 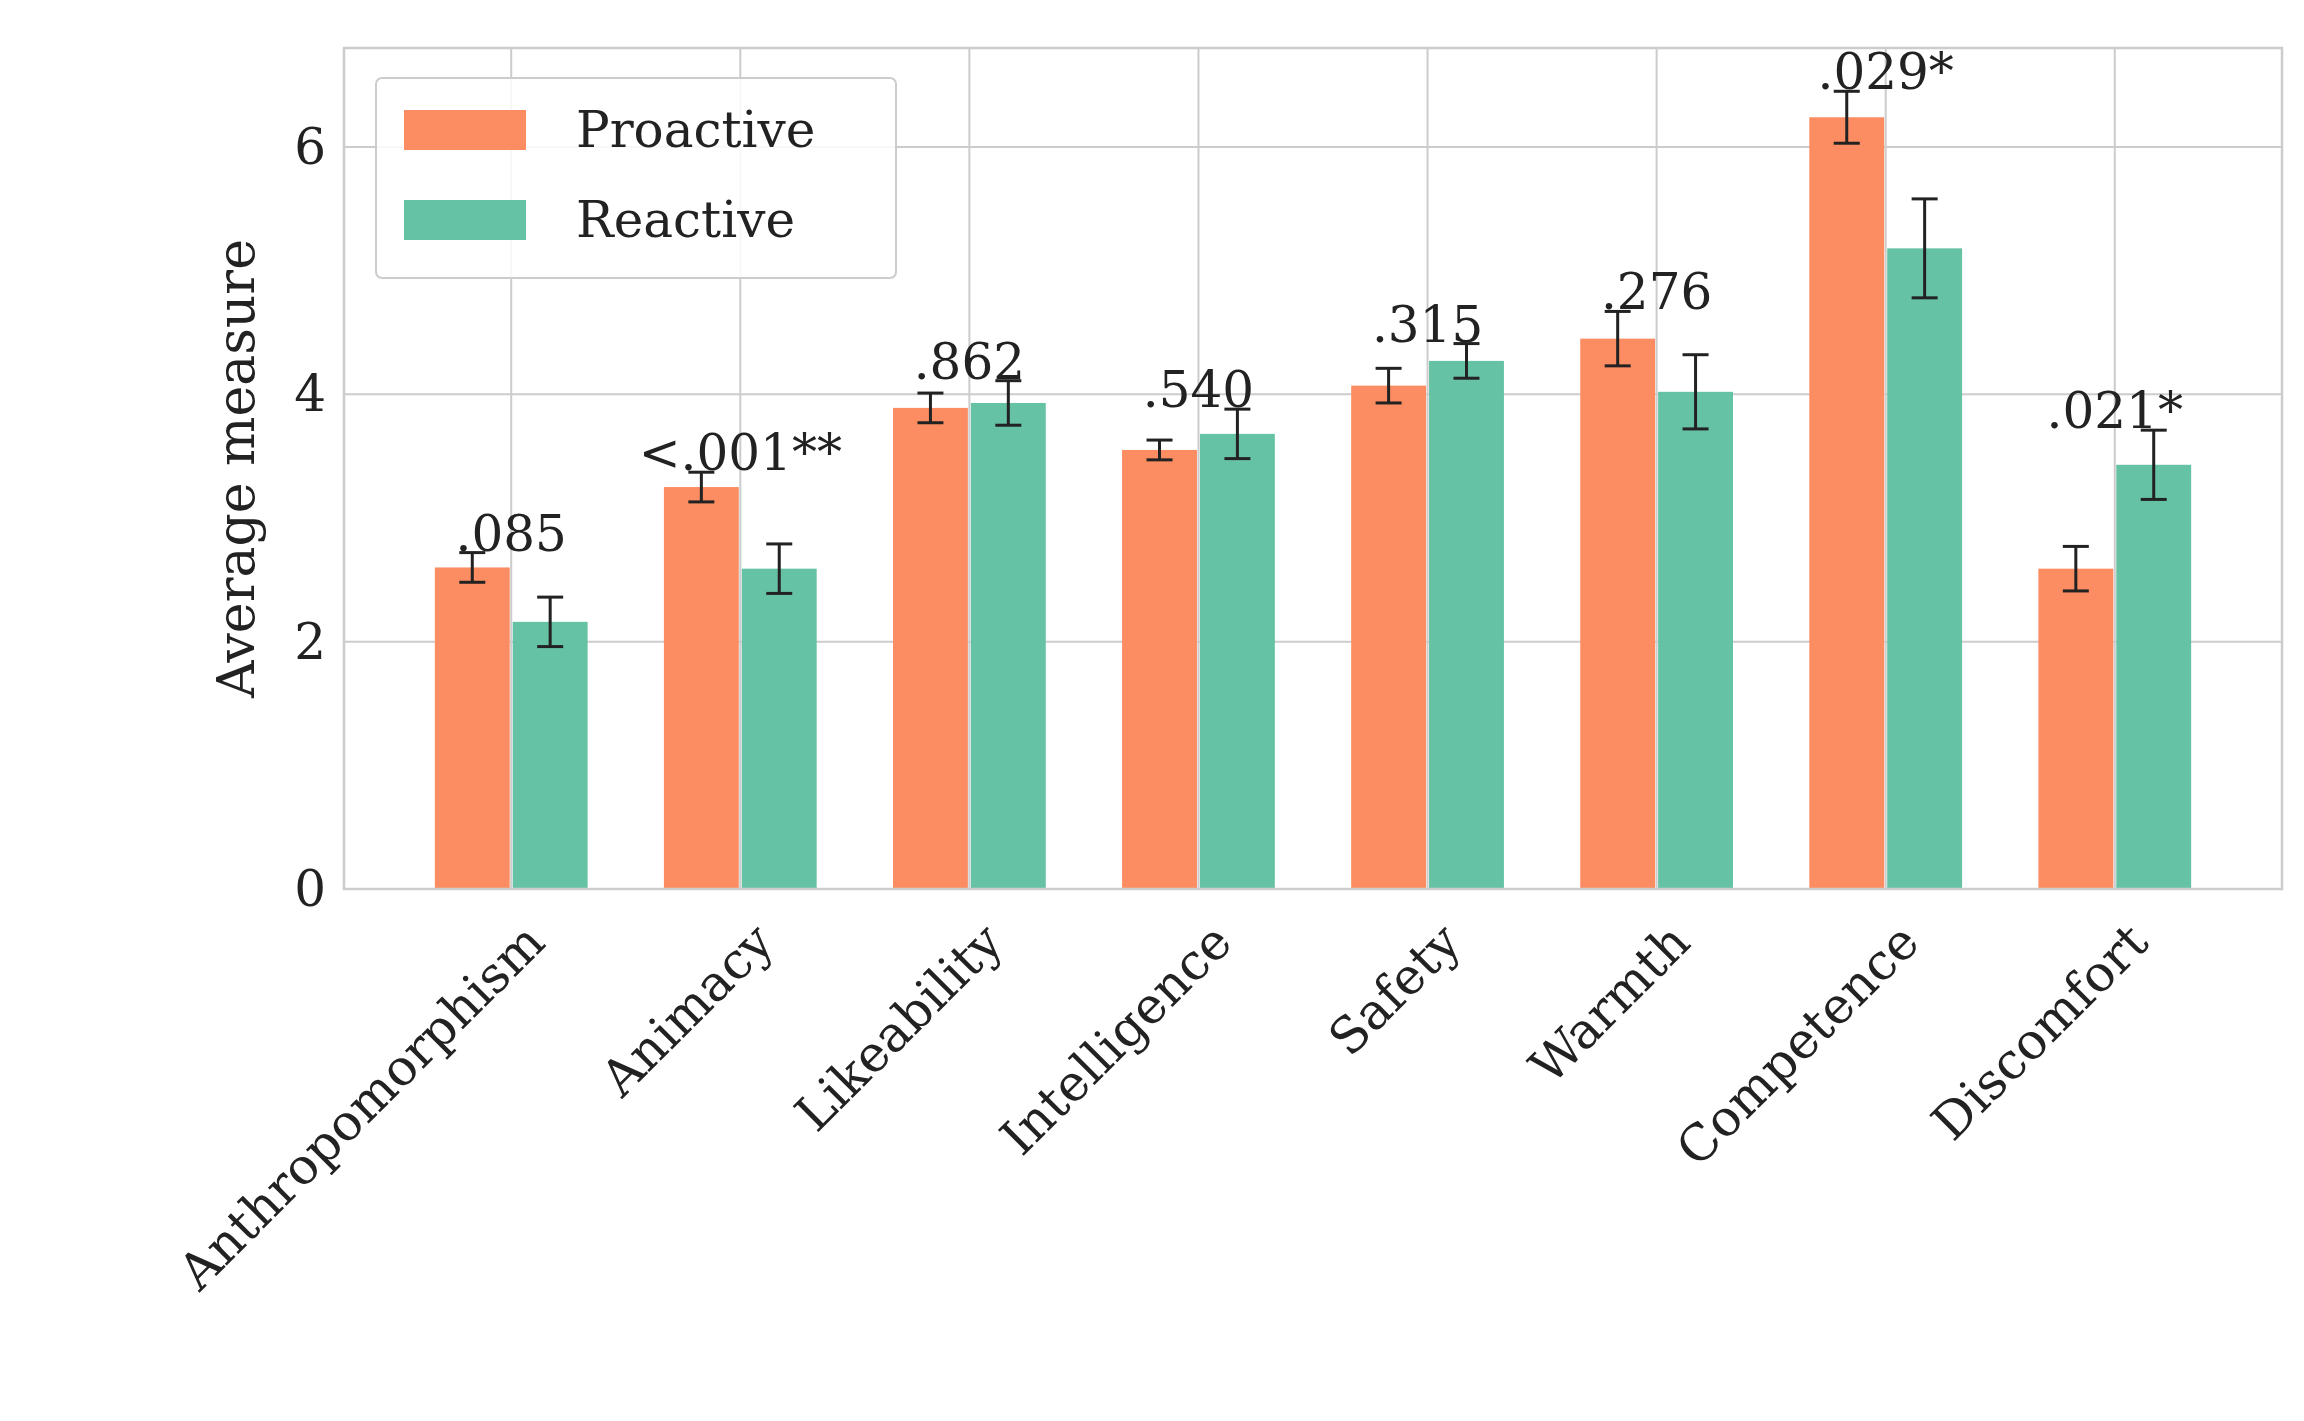 I want to click on y-axis-title: Average measure, so click(x=236, y=469).